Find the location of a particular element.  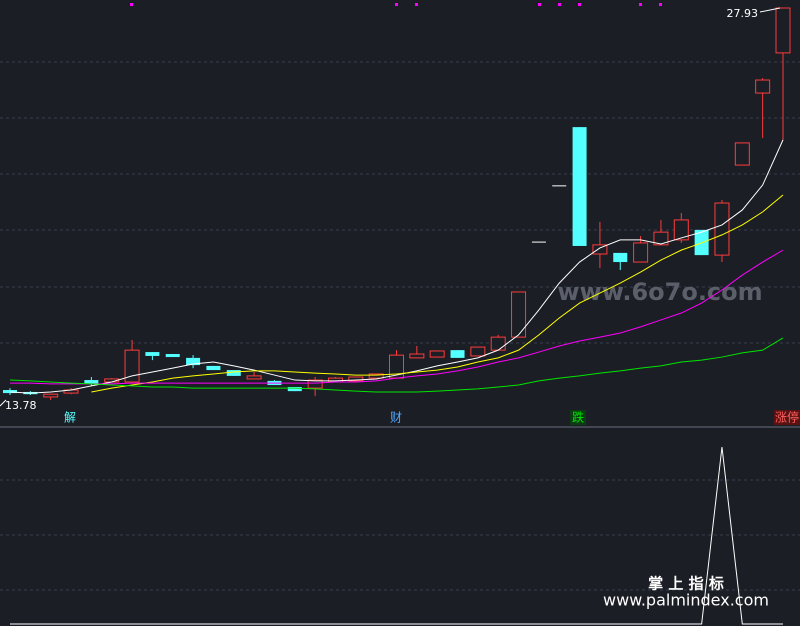

watermark: 掌 上 指 标 is located at coordinates (686, 584).